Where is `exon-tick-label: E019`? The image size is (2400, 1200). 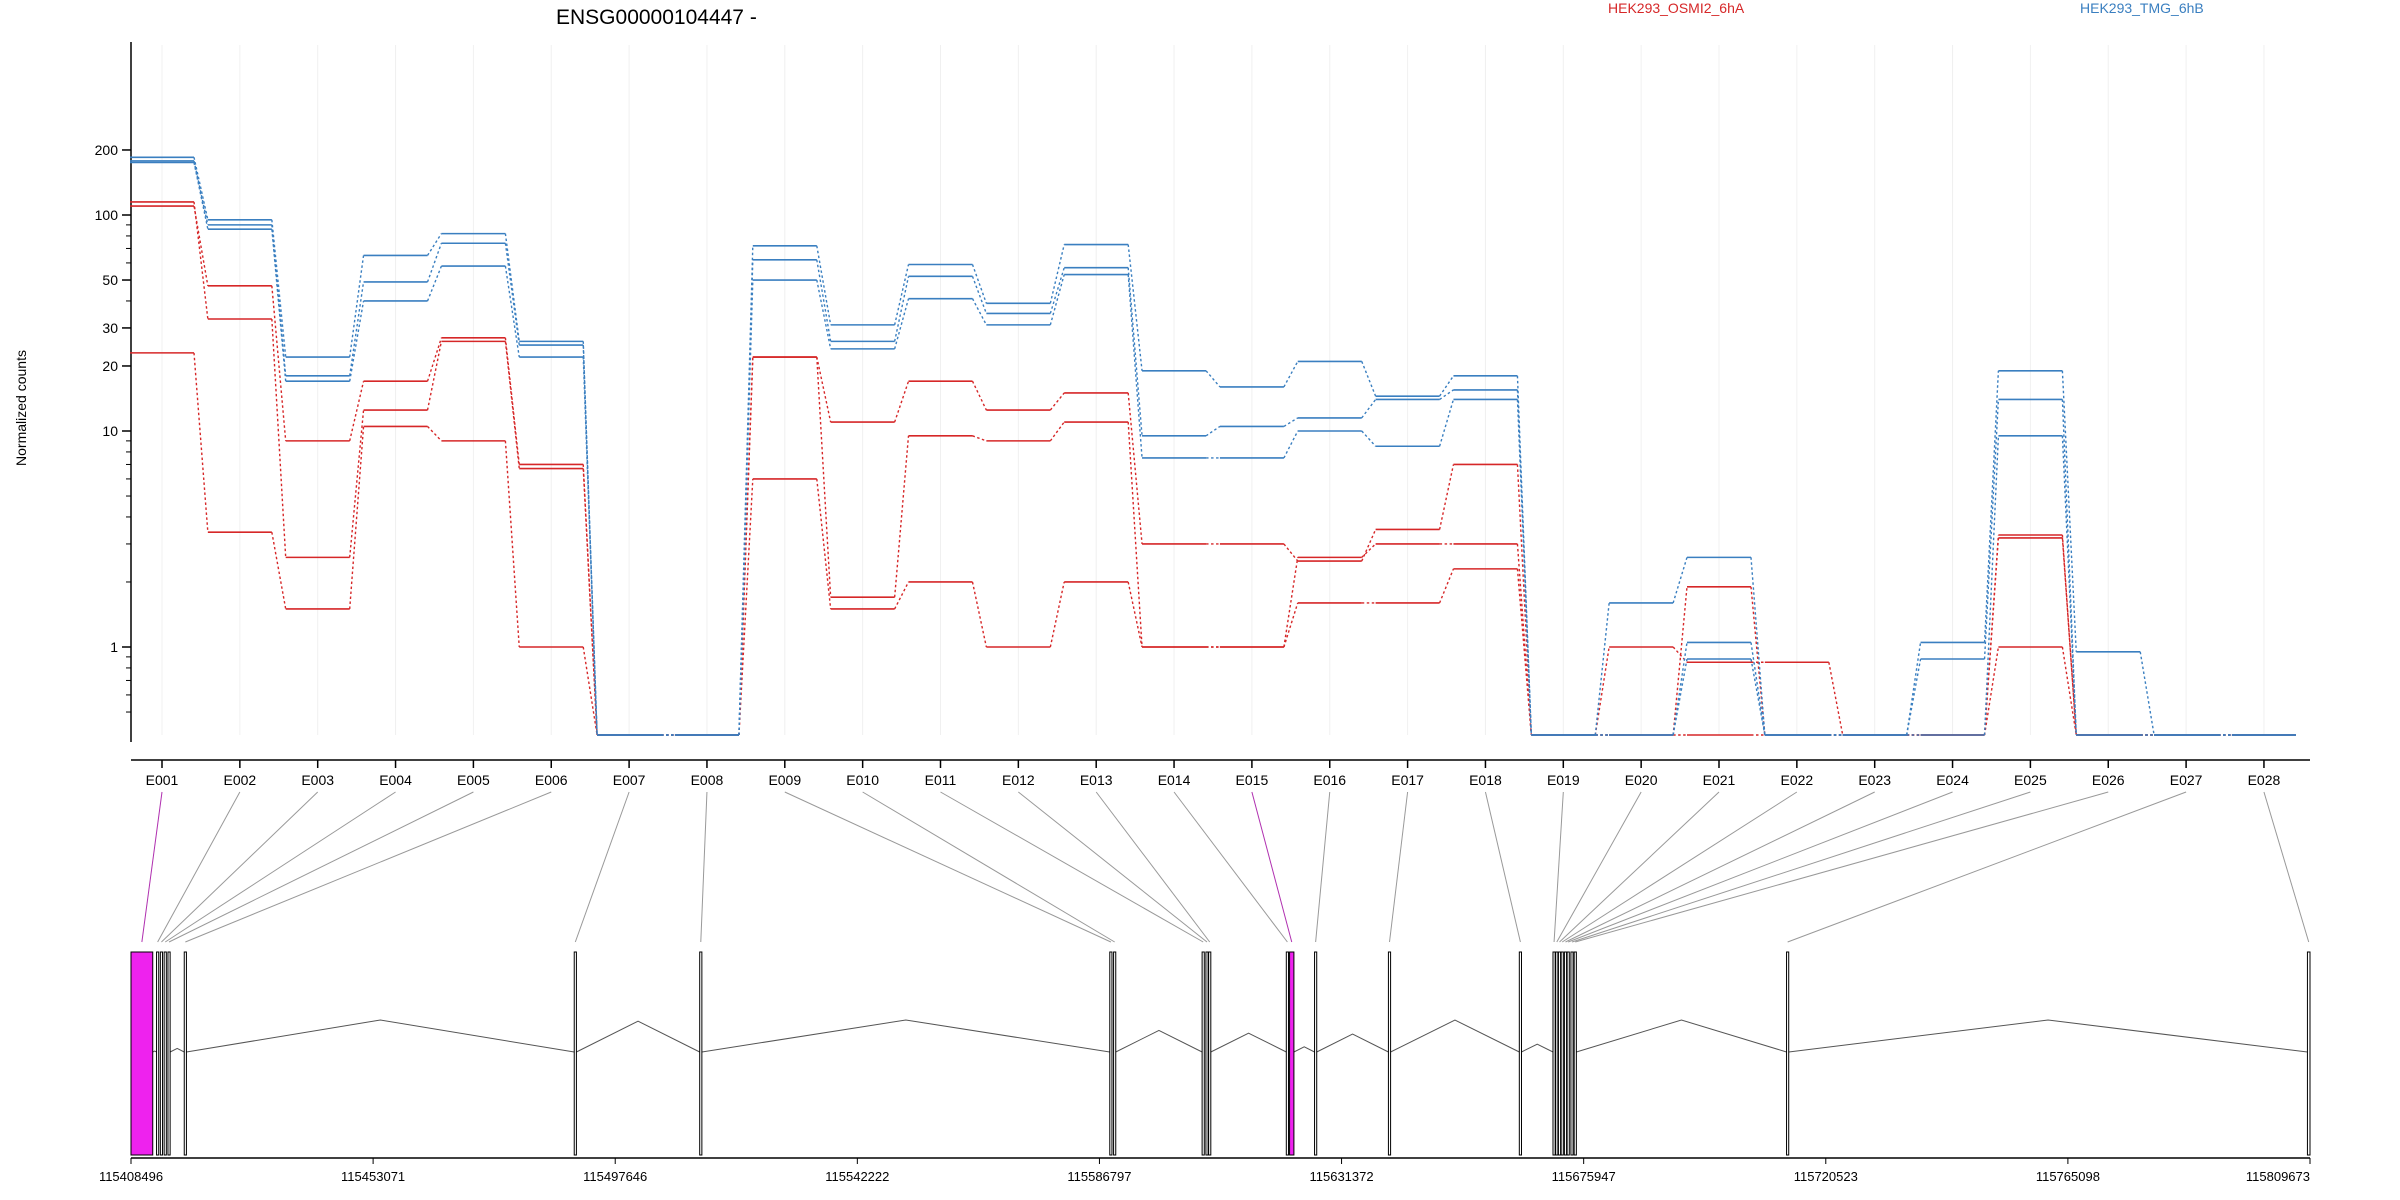 exon-tick-label: E019 is located at coordinates (1563, 780).